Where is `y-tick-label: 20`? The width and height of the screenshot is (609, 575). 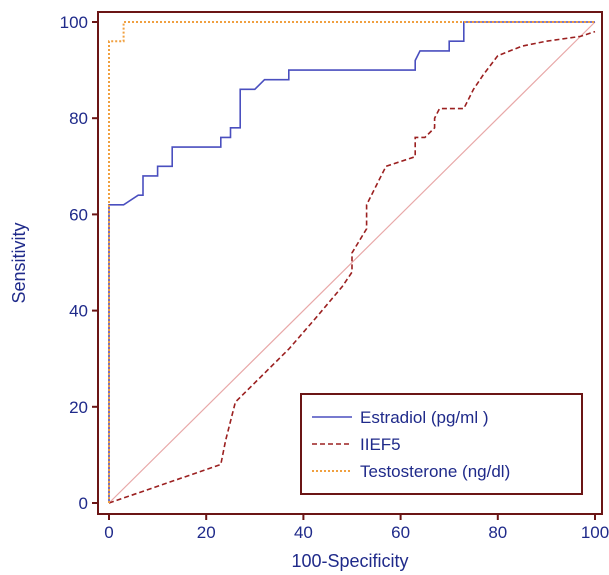 y-tick-label: 20 is located at coordinates (78, 407).